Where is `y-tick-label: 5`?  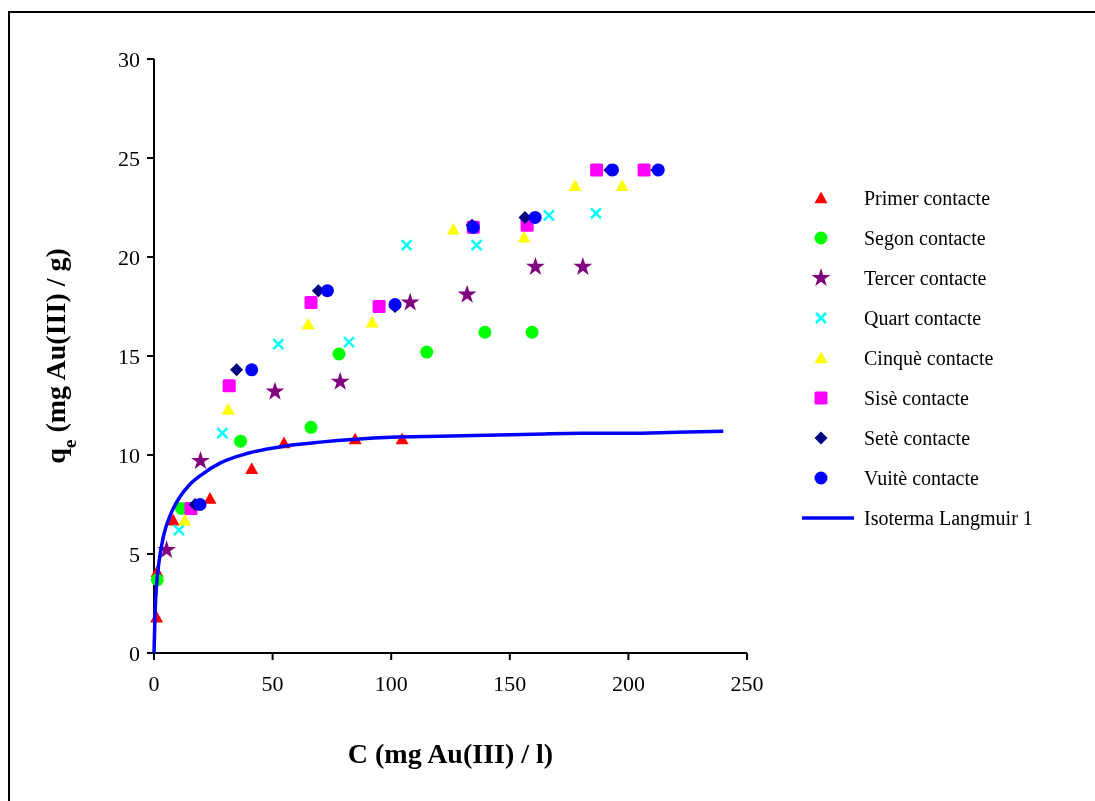
y-tick-label: 5 is located at coordinates (134, 554).